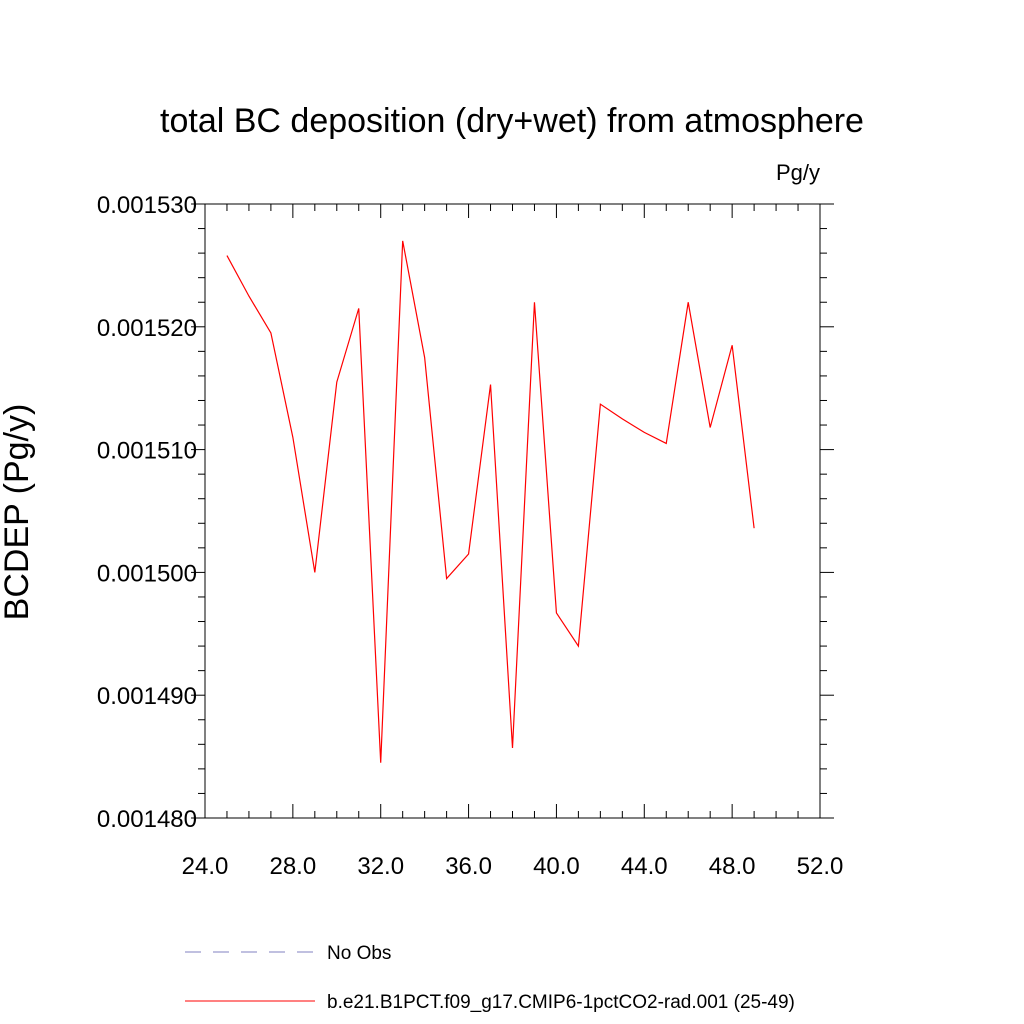 Image resolution: width=1024 pixels, height=1024 pixels. Describe the element at coordinates (820, 866) in the screenshot. I see `x-tick-label: 52.0` at that location.